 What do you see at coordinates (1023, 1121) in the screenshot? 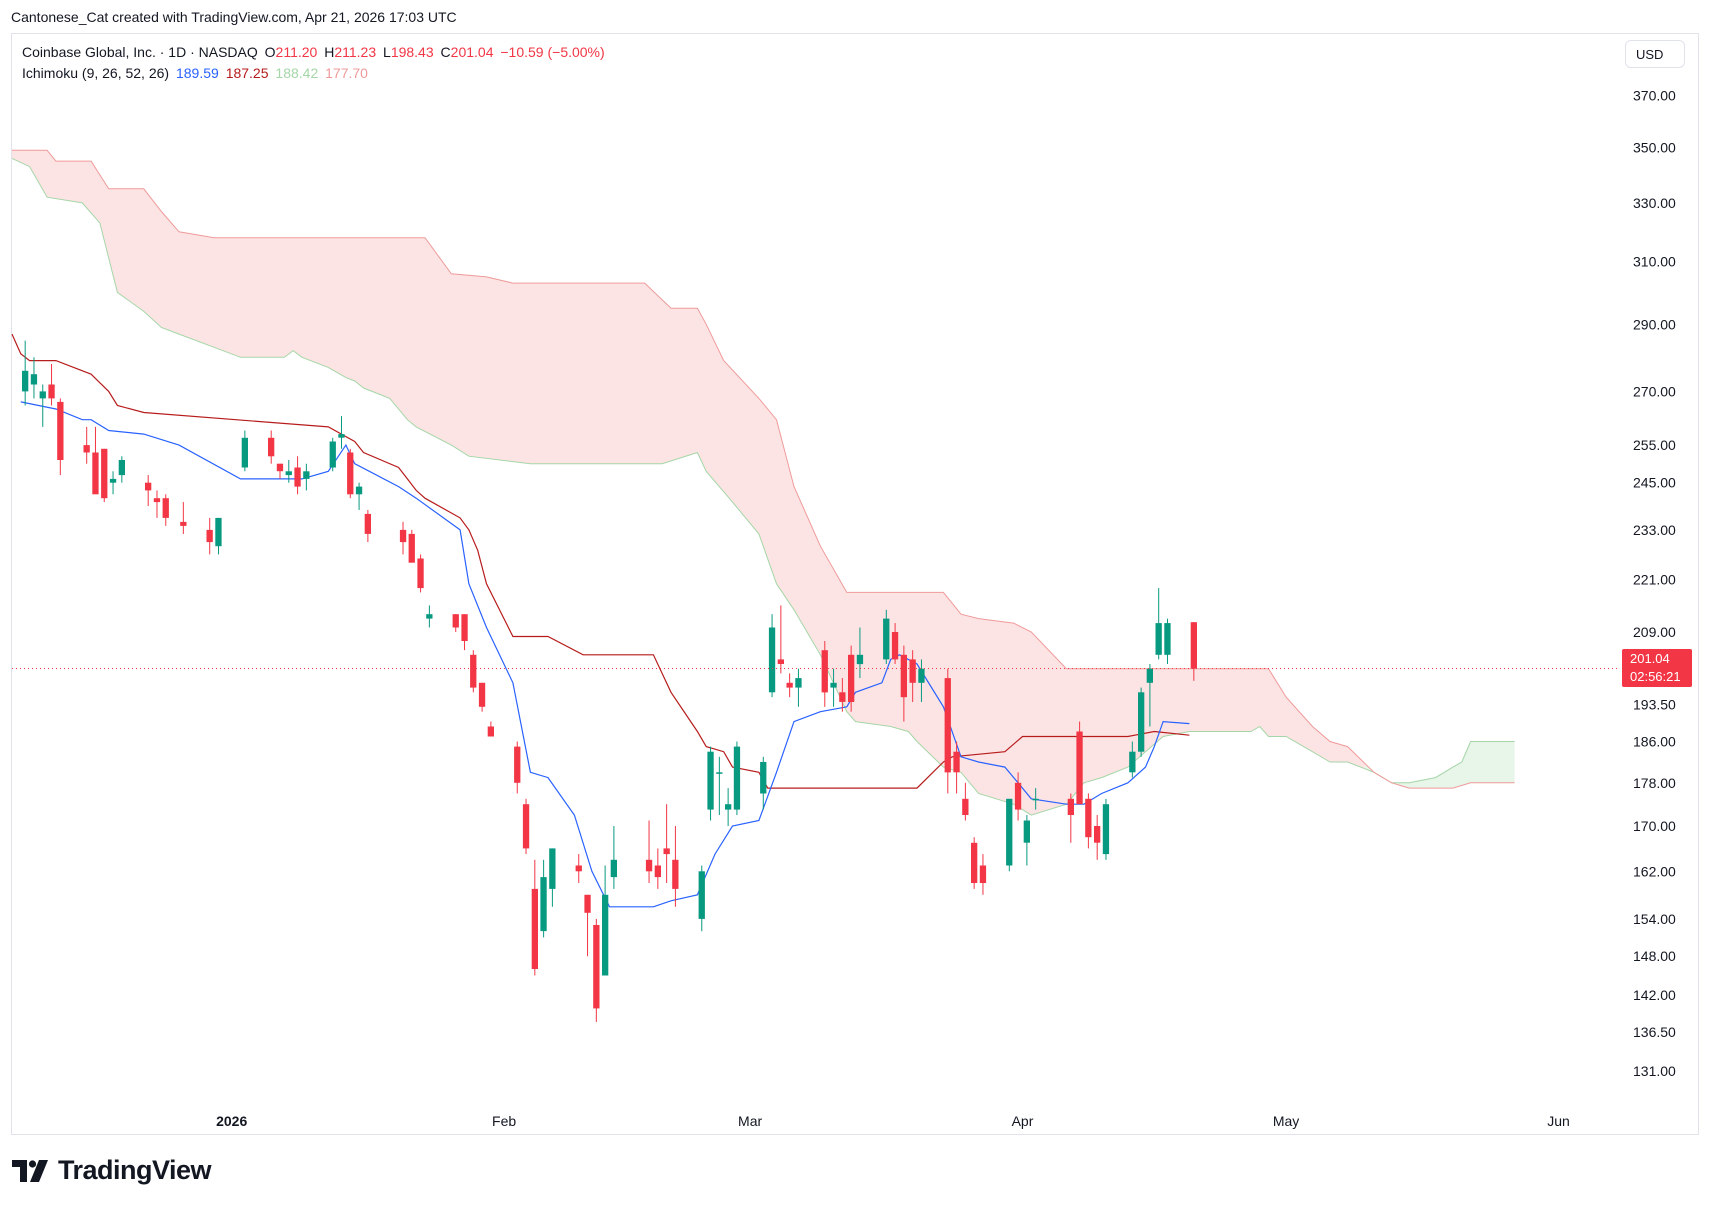
I see `time-axis-tick-label: Apr` at bounding box center [1023, 1121].